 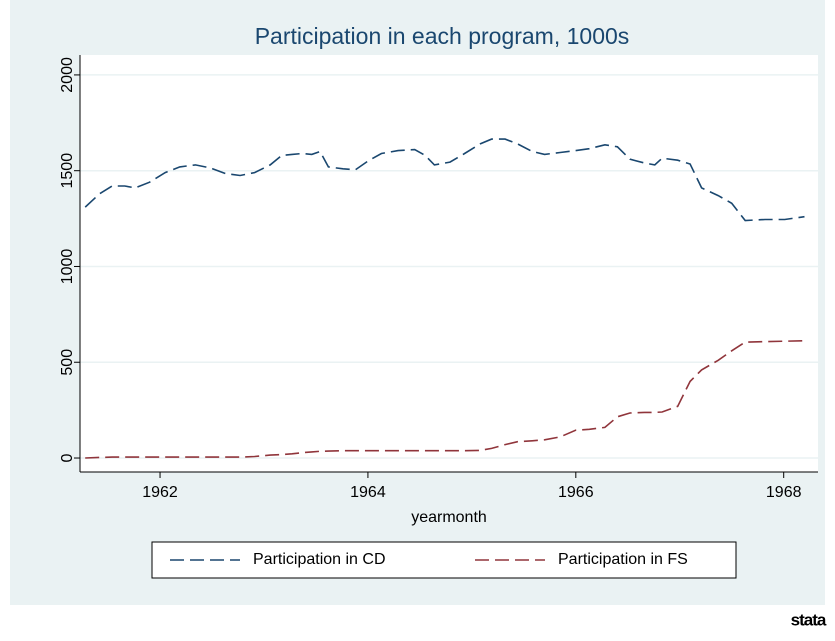 I want to click on y-tick-label: 1000, so click(x=67, y=267).